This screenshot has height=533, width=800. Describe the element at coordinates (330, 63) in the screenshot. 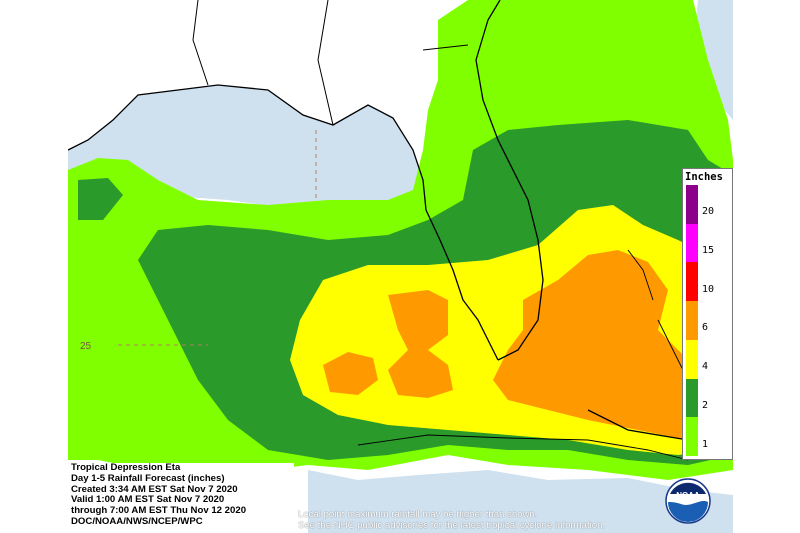

I see `state-borders` at that location.